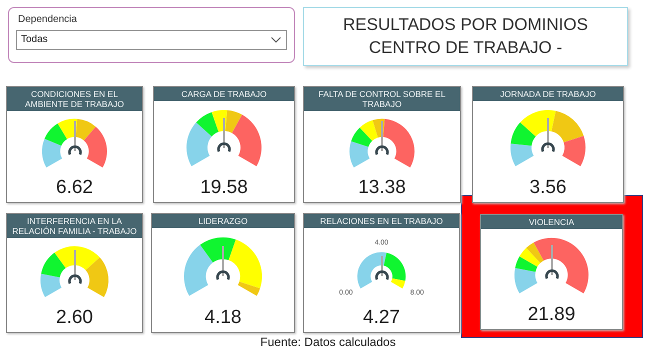 Image resolution: width=648 pixels, height=352 pixels. Describe the element at coordinates (74, 188) in the screenshot. I see `text: 6.62` at that location.